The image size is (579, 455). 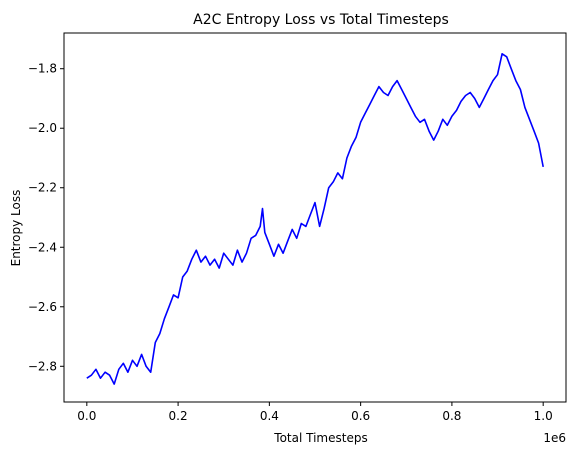 What do you see at coordinates (46, 217) in the screenshot?
I see `y-axis: −2.8 −2.6 −2.4 −2.2 −2.0 −1.8` at bounding box center [46, 217].